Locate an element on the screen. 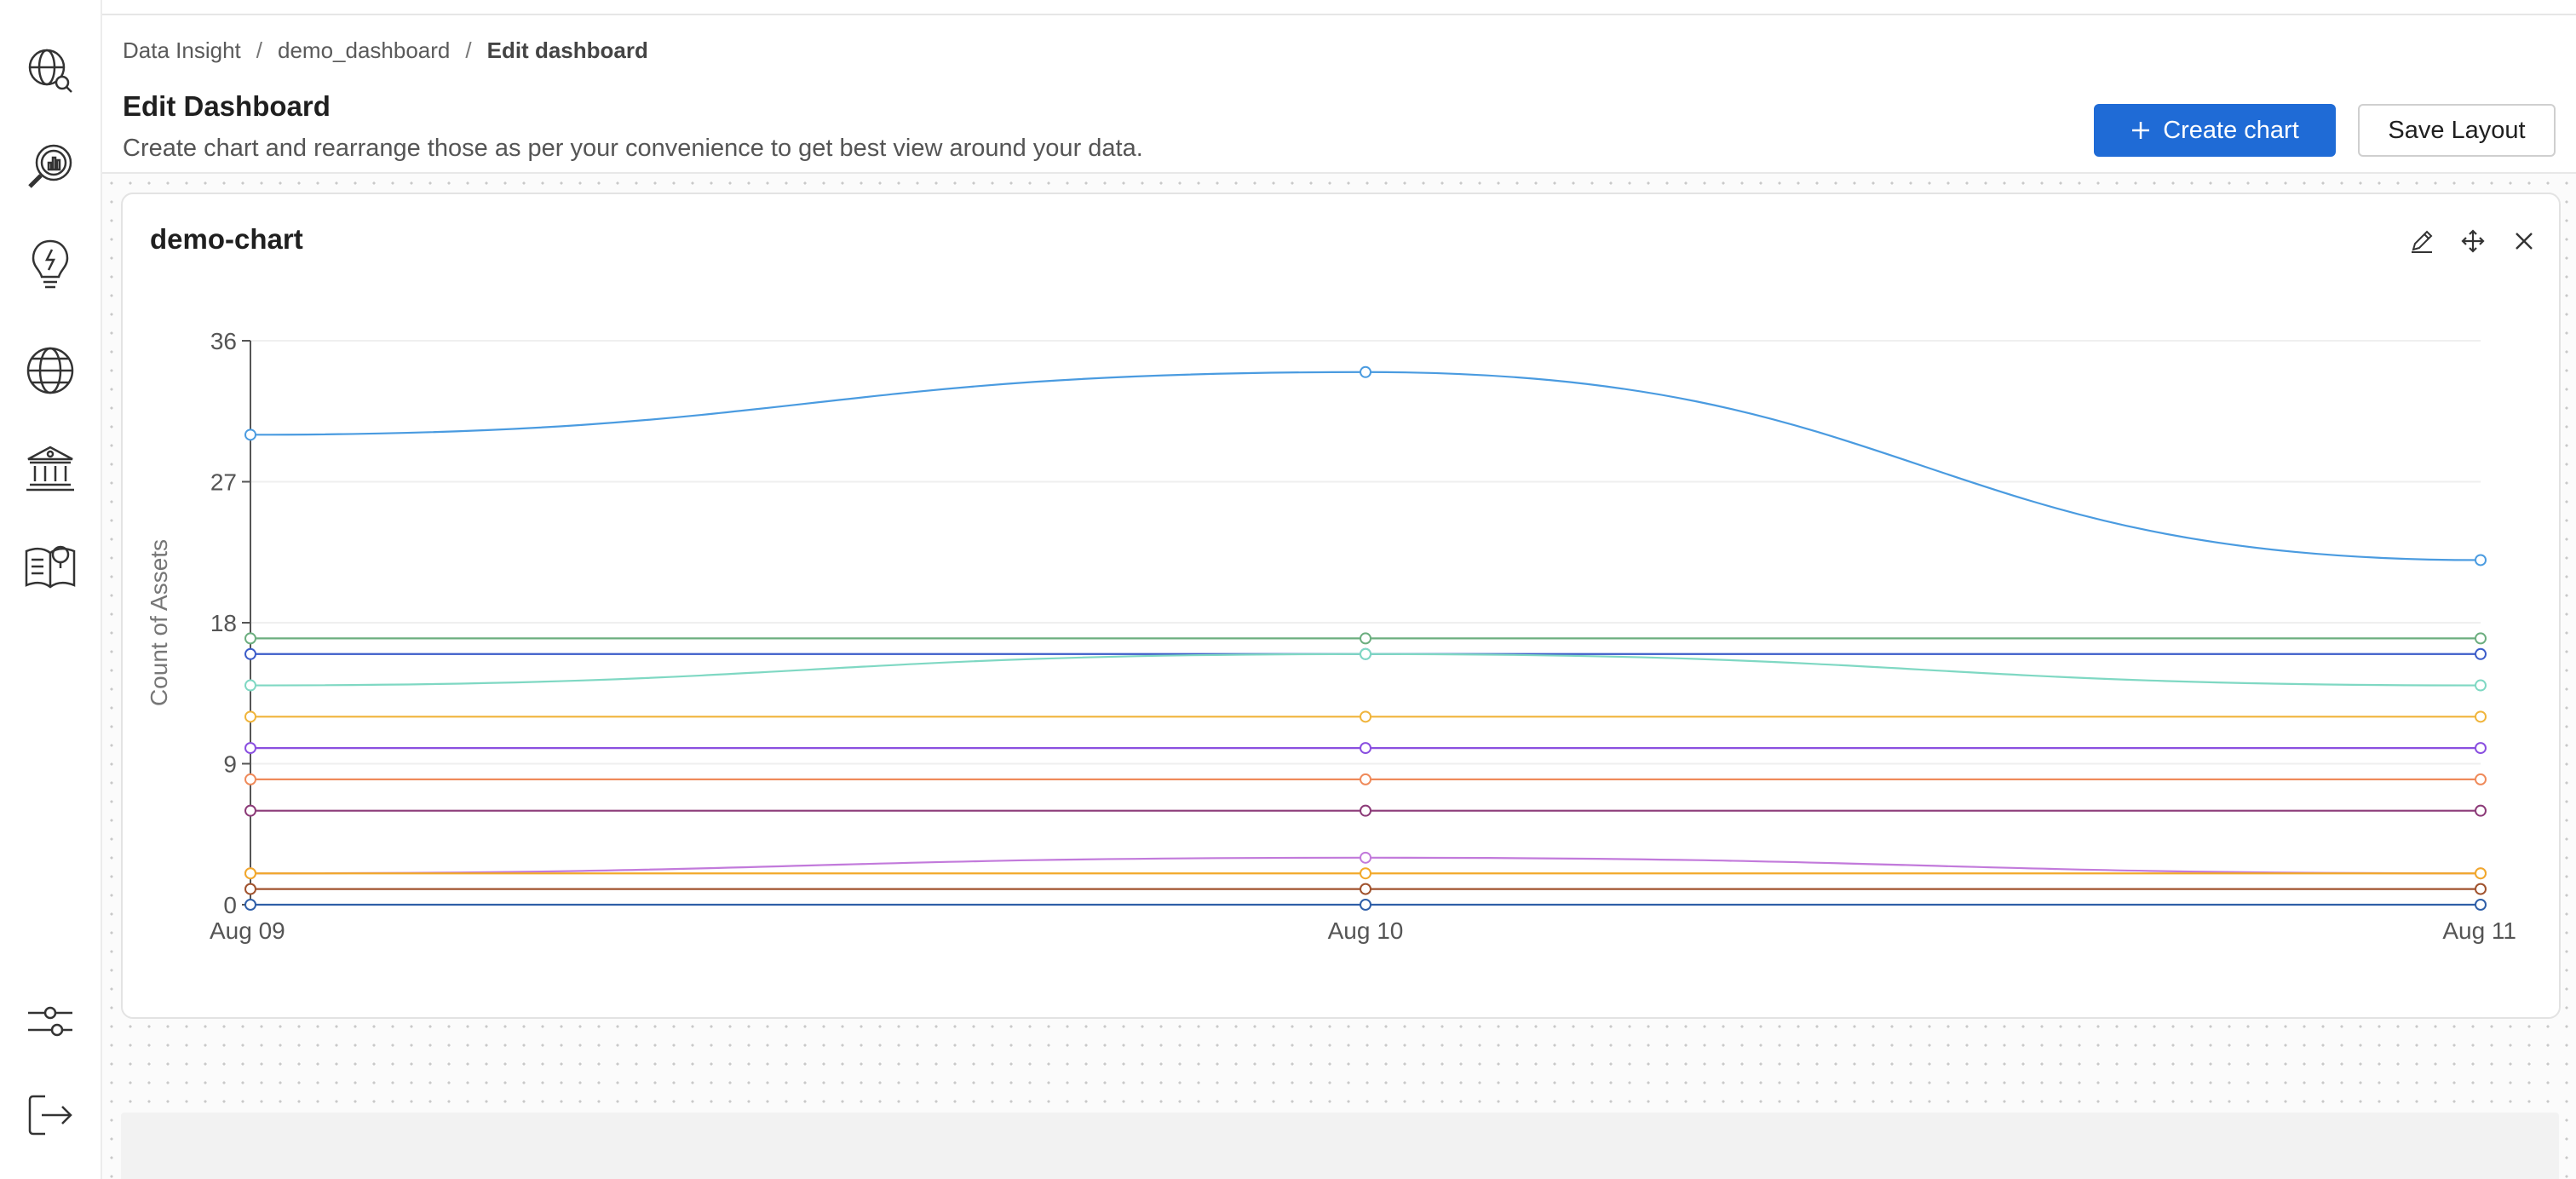  breadcrumb-data-insight: Data Insight is located at coordinates (182, 50).